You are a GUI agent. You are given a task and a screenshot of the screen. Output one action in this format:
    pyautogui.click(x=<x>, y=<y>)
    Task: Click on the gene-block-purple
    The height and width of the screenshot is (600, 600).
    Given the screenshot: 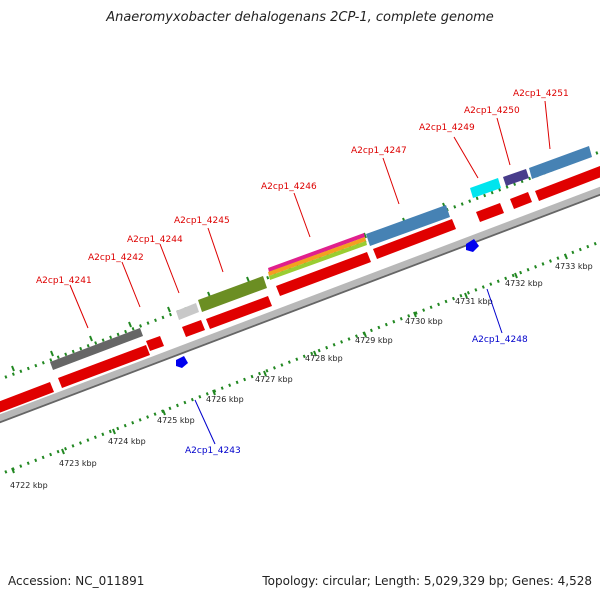 What is the action you would take?
    pyautogui.click(x=516, y=177)
    